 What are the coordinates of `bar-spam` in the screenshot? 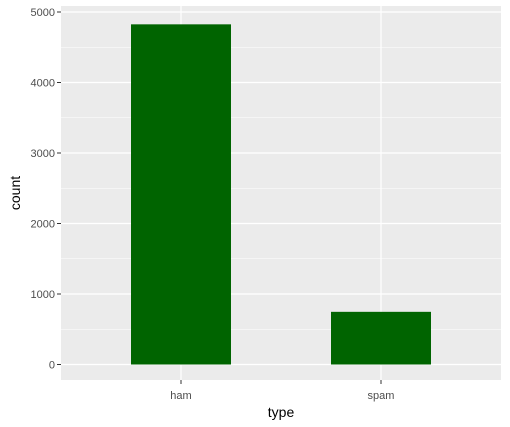 It's located at (381, 338).